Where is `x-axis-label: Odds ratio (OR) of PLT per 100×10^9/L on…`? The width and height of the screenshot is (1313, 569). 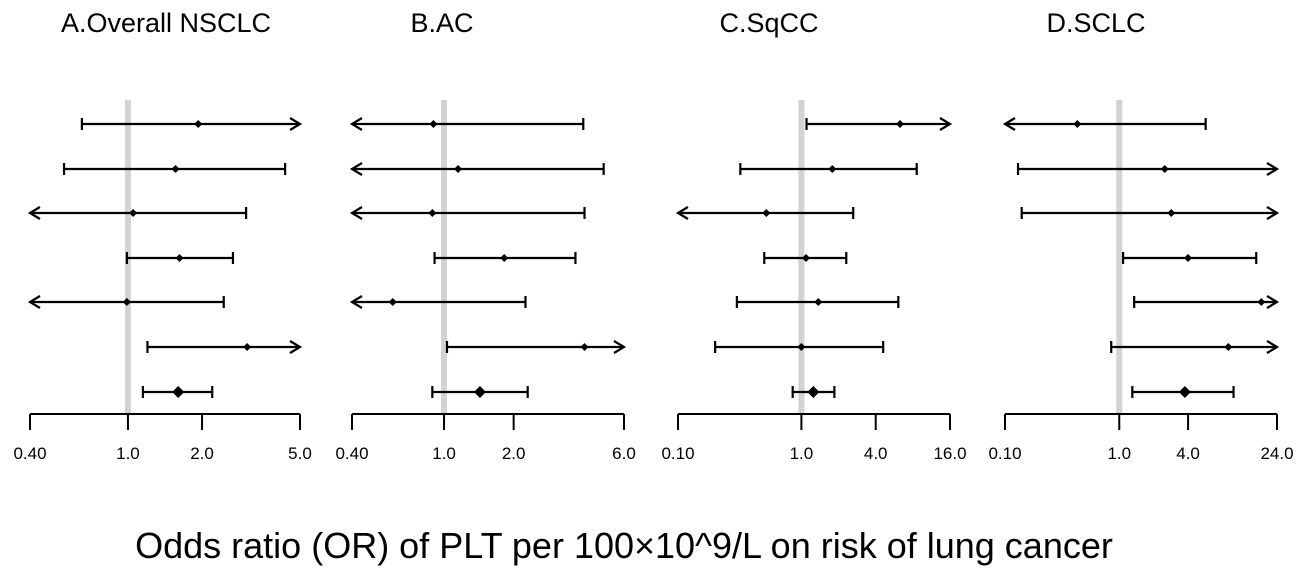
x-axis-label: Odds ratio (OR) of PLT per 100×10^9/L on… is located at coordinates (624, 545).